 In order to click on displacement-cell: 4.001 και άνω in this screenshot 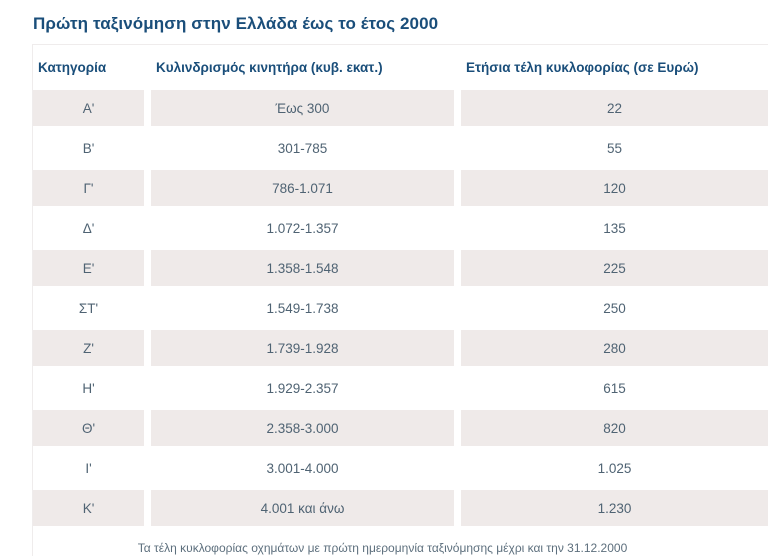, I will do `click(302, 508)`.